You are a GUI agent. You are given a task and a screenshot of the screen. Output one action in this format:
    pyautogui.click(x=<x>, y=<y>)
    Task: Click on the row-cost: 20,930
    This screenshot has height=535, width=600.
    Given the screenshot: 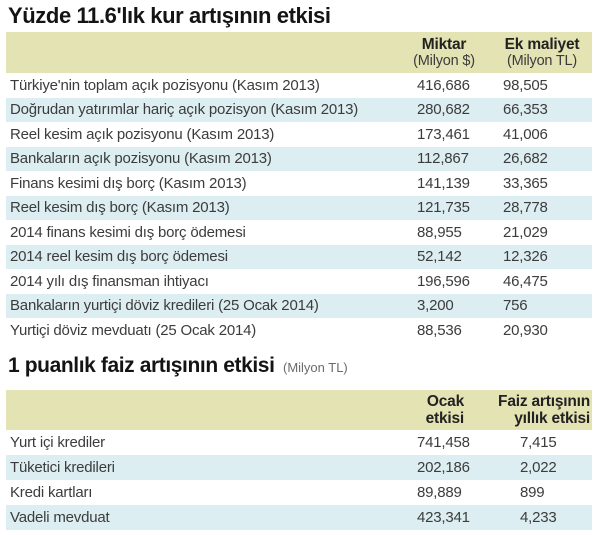 What is the action you would take?
    pyautogui.click(x=525, y=330)
    